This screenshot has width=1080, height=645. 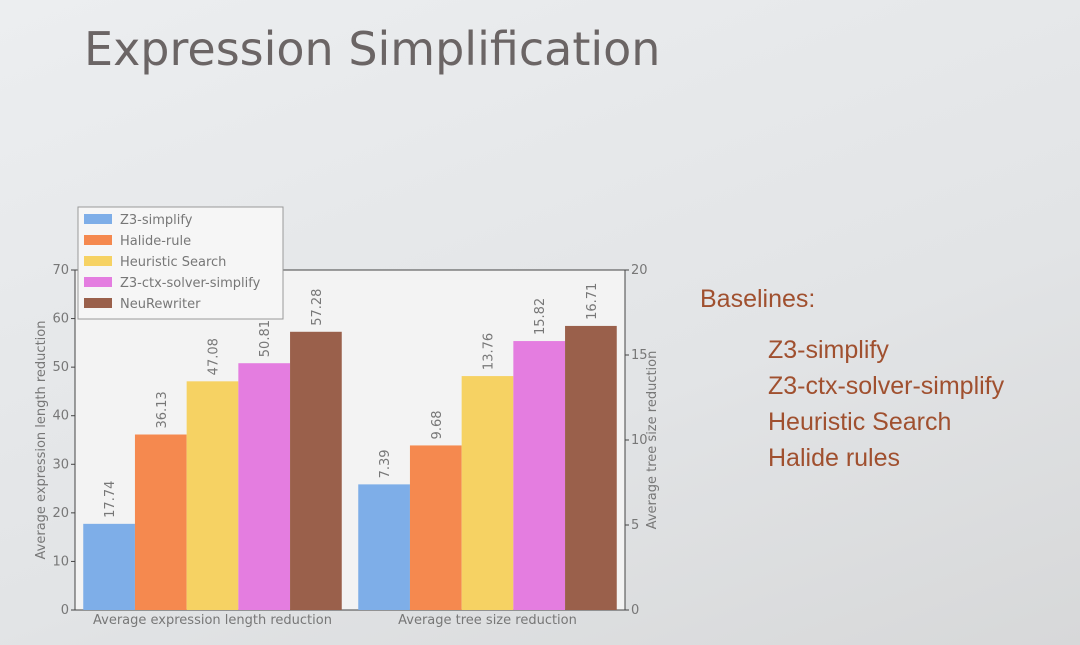 I want to click on y2-axis-label: Average tree size reduction, so click(x=652, y=440).